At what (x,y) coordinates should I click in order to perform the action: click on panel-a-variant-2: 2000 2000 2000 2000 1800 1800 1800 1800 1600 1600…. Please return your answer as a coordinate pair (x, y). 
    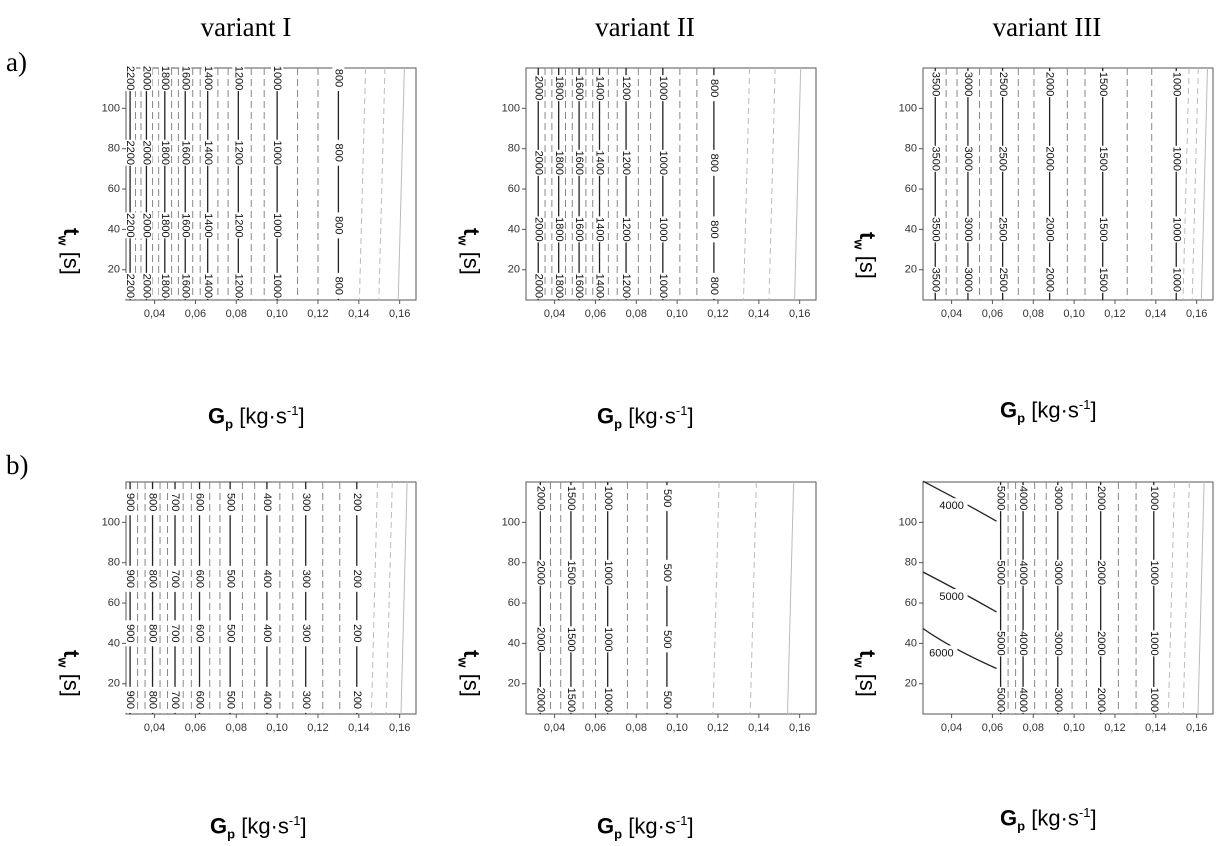
    Looking at the image, I should click on (660, 194).